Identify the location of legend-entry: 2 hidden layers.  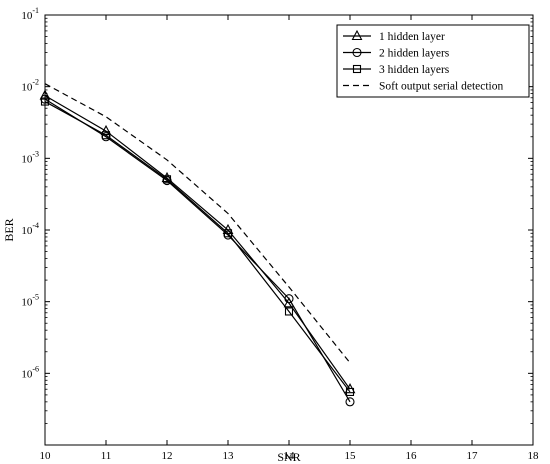
(396, 54).